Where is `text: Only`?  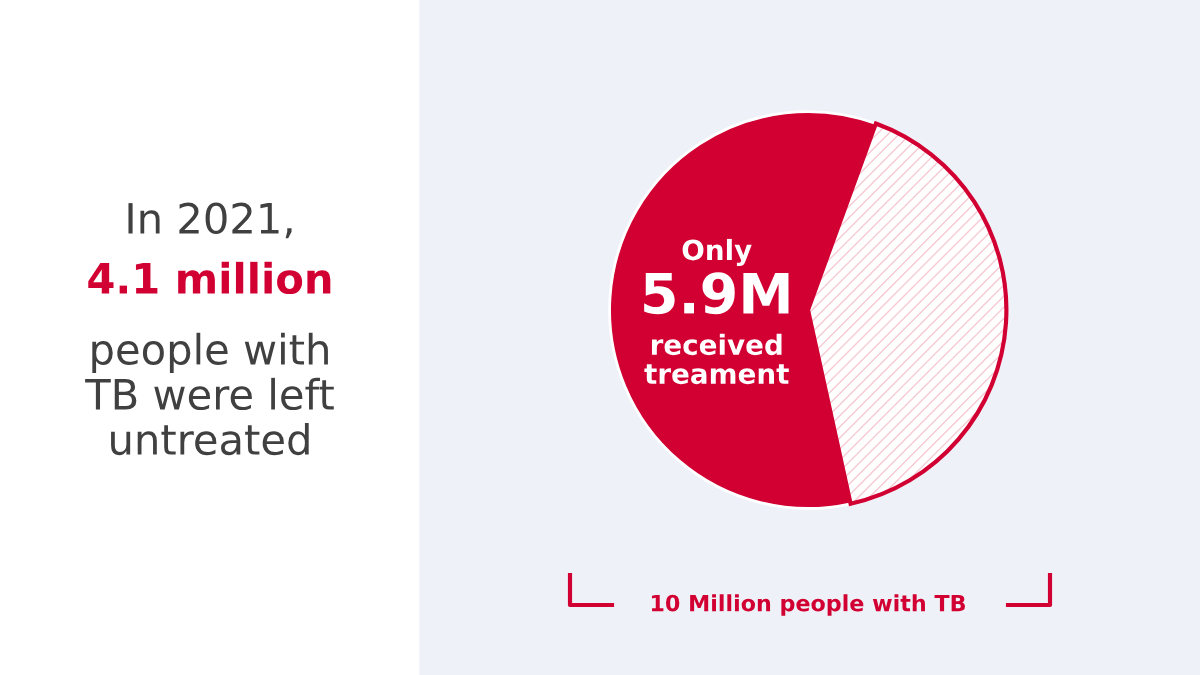
text: Only is located at coordinates (717, 252).